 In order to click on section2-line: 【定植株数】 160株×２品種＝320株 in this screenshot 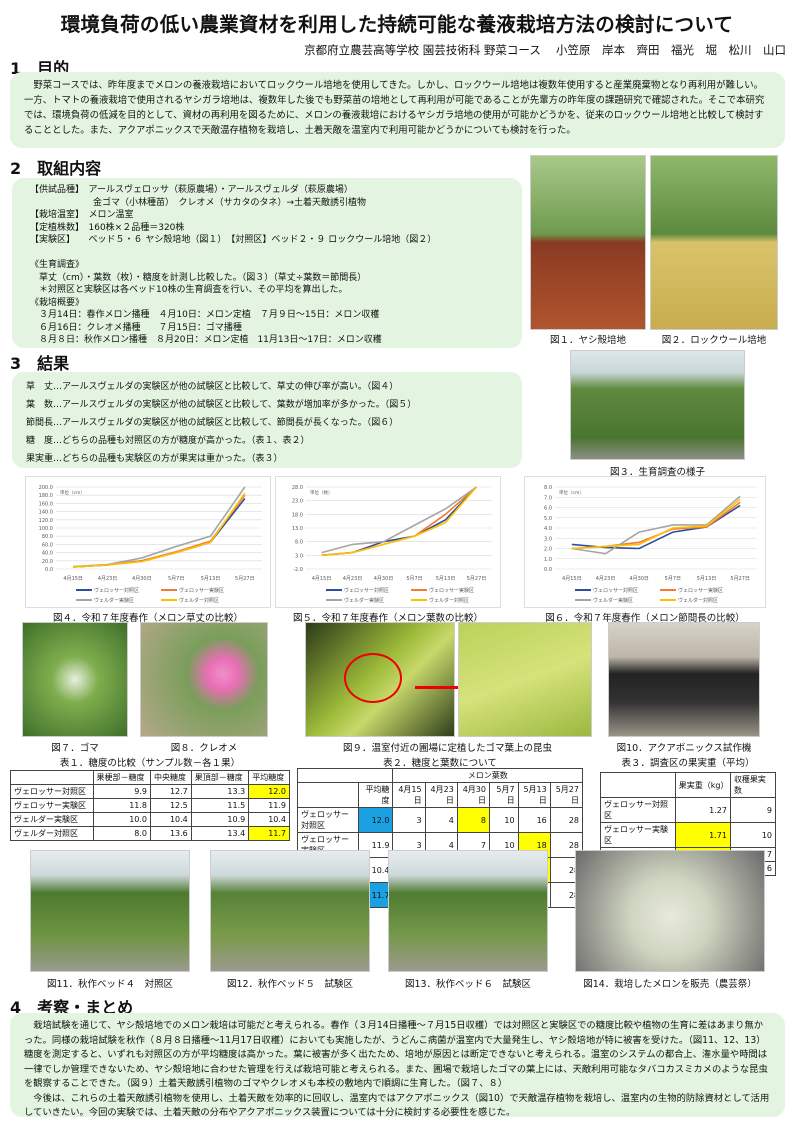, I will do `click(107, 227)`.